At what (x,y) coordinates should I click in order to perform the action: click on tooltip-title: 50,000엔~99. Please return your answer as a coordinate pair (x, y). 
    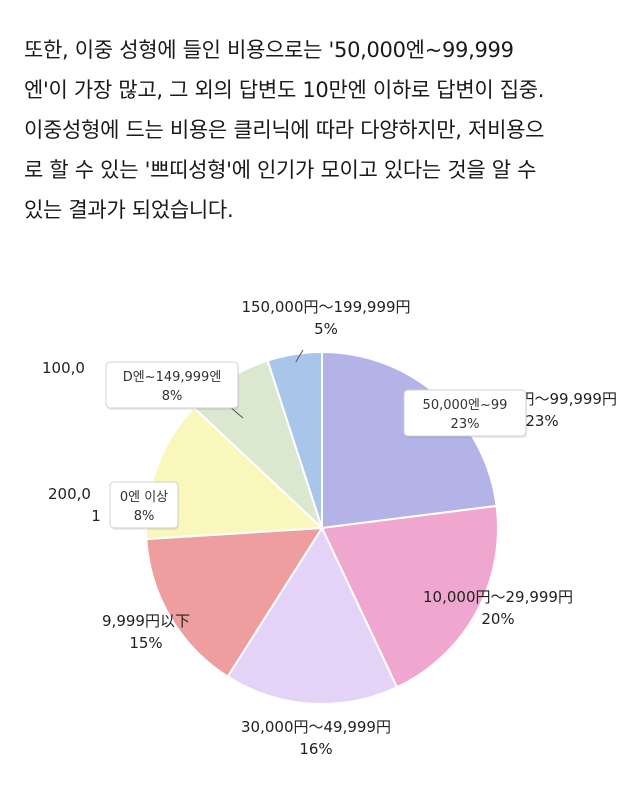
    Looking at the image, I should click on (465, 405).